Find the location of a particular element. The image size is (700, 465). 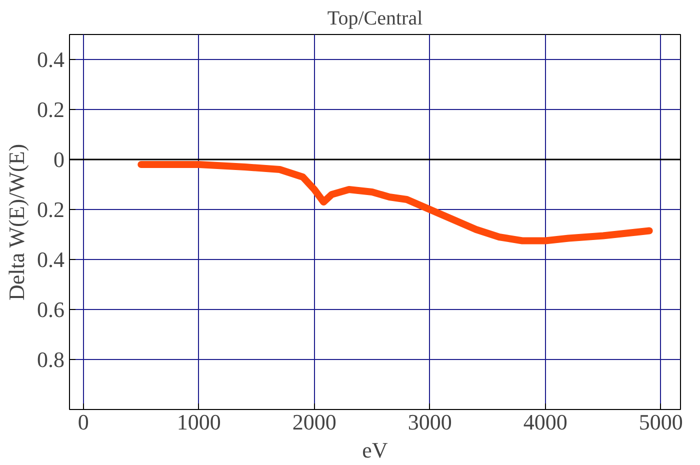

y-tick-label: 0.8 is located at coordinates (50, 359).